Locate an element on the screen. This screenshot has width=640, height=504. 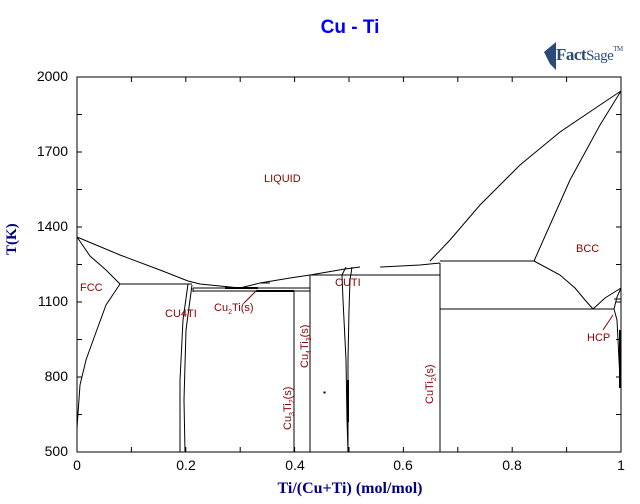
factsage-logo-icon is located at coordinates (550, 56).